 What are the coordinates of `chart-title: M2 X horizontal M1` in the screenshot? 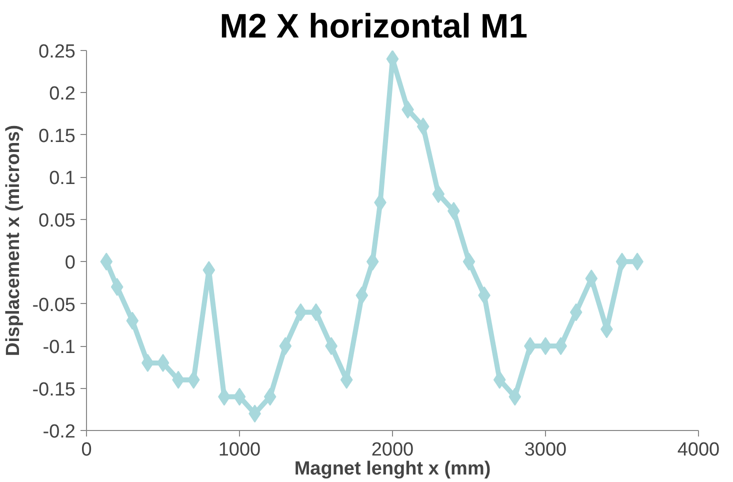 It's located at (374, 27).